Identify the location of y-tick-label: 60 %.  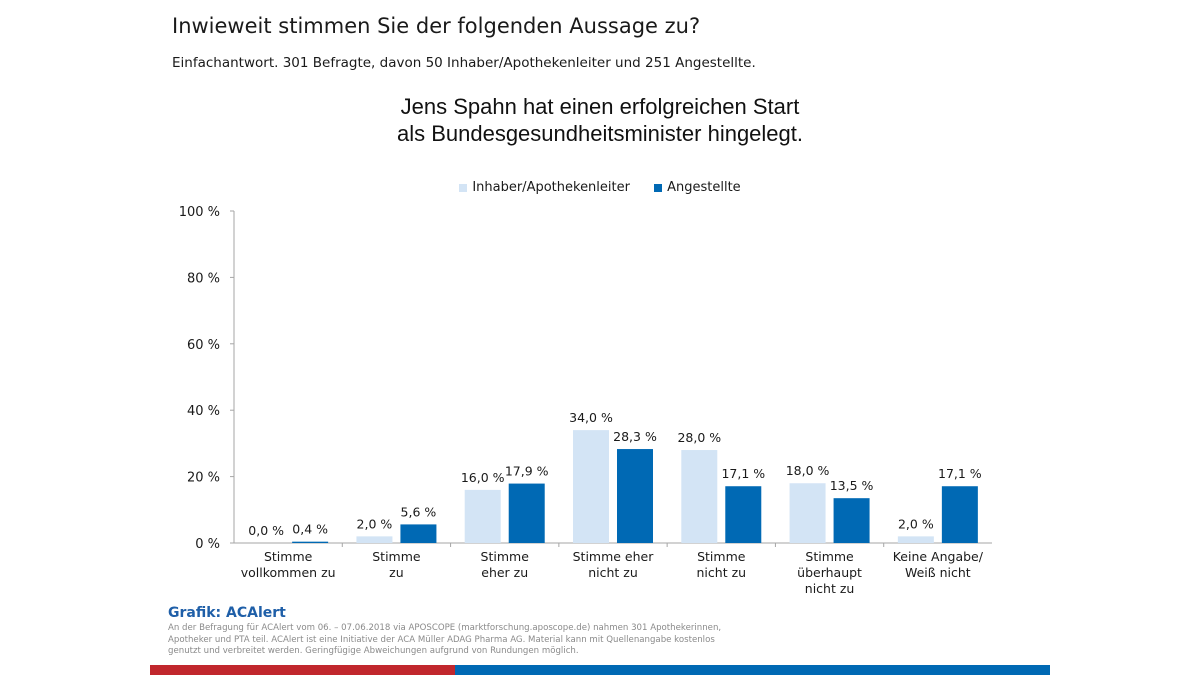
(203, 345).